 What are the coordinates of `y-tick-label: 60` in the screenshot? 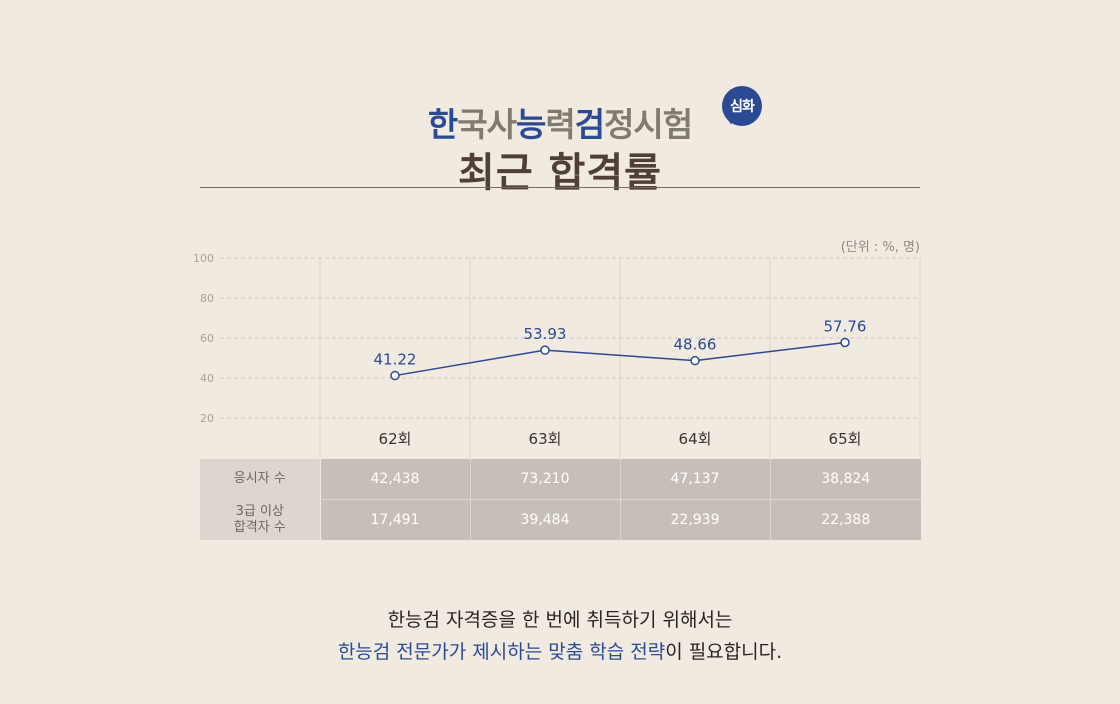 It's located at (207, 338).